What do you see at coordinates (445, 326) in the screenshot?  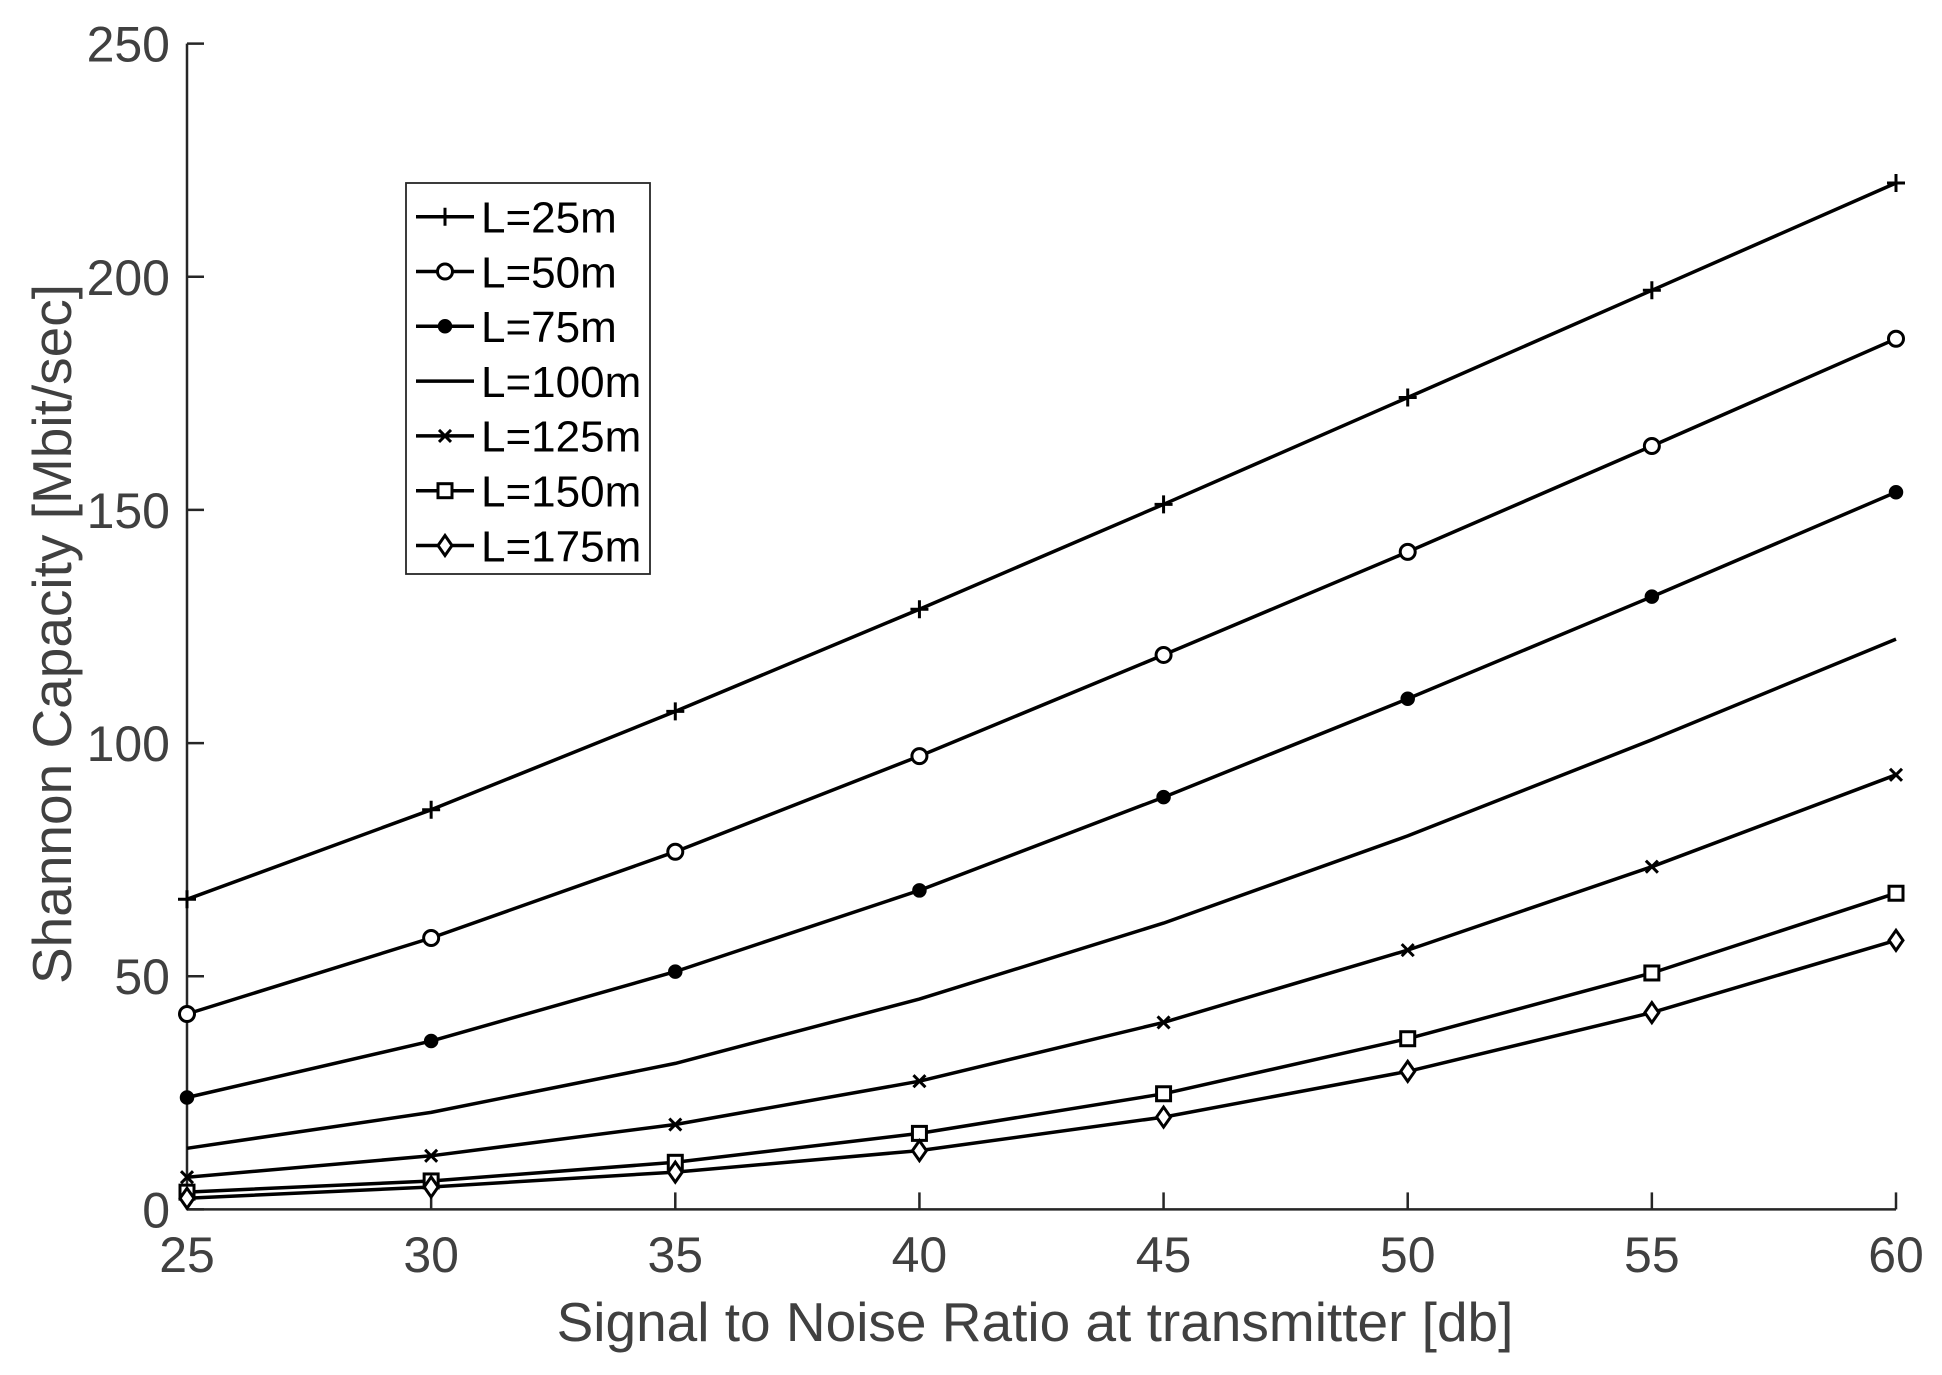 I see `legend-dot-marker` at bounding box center [445, 326].